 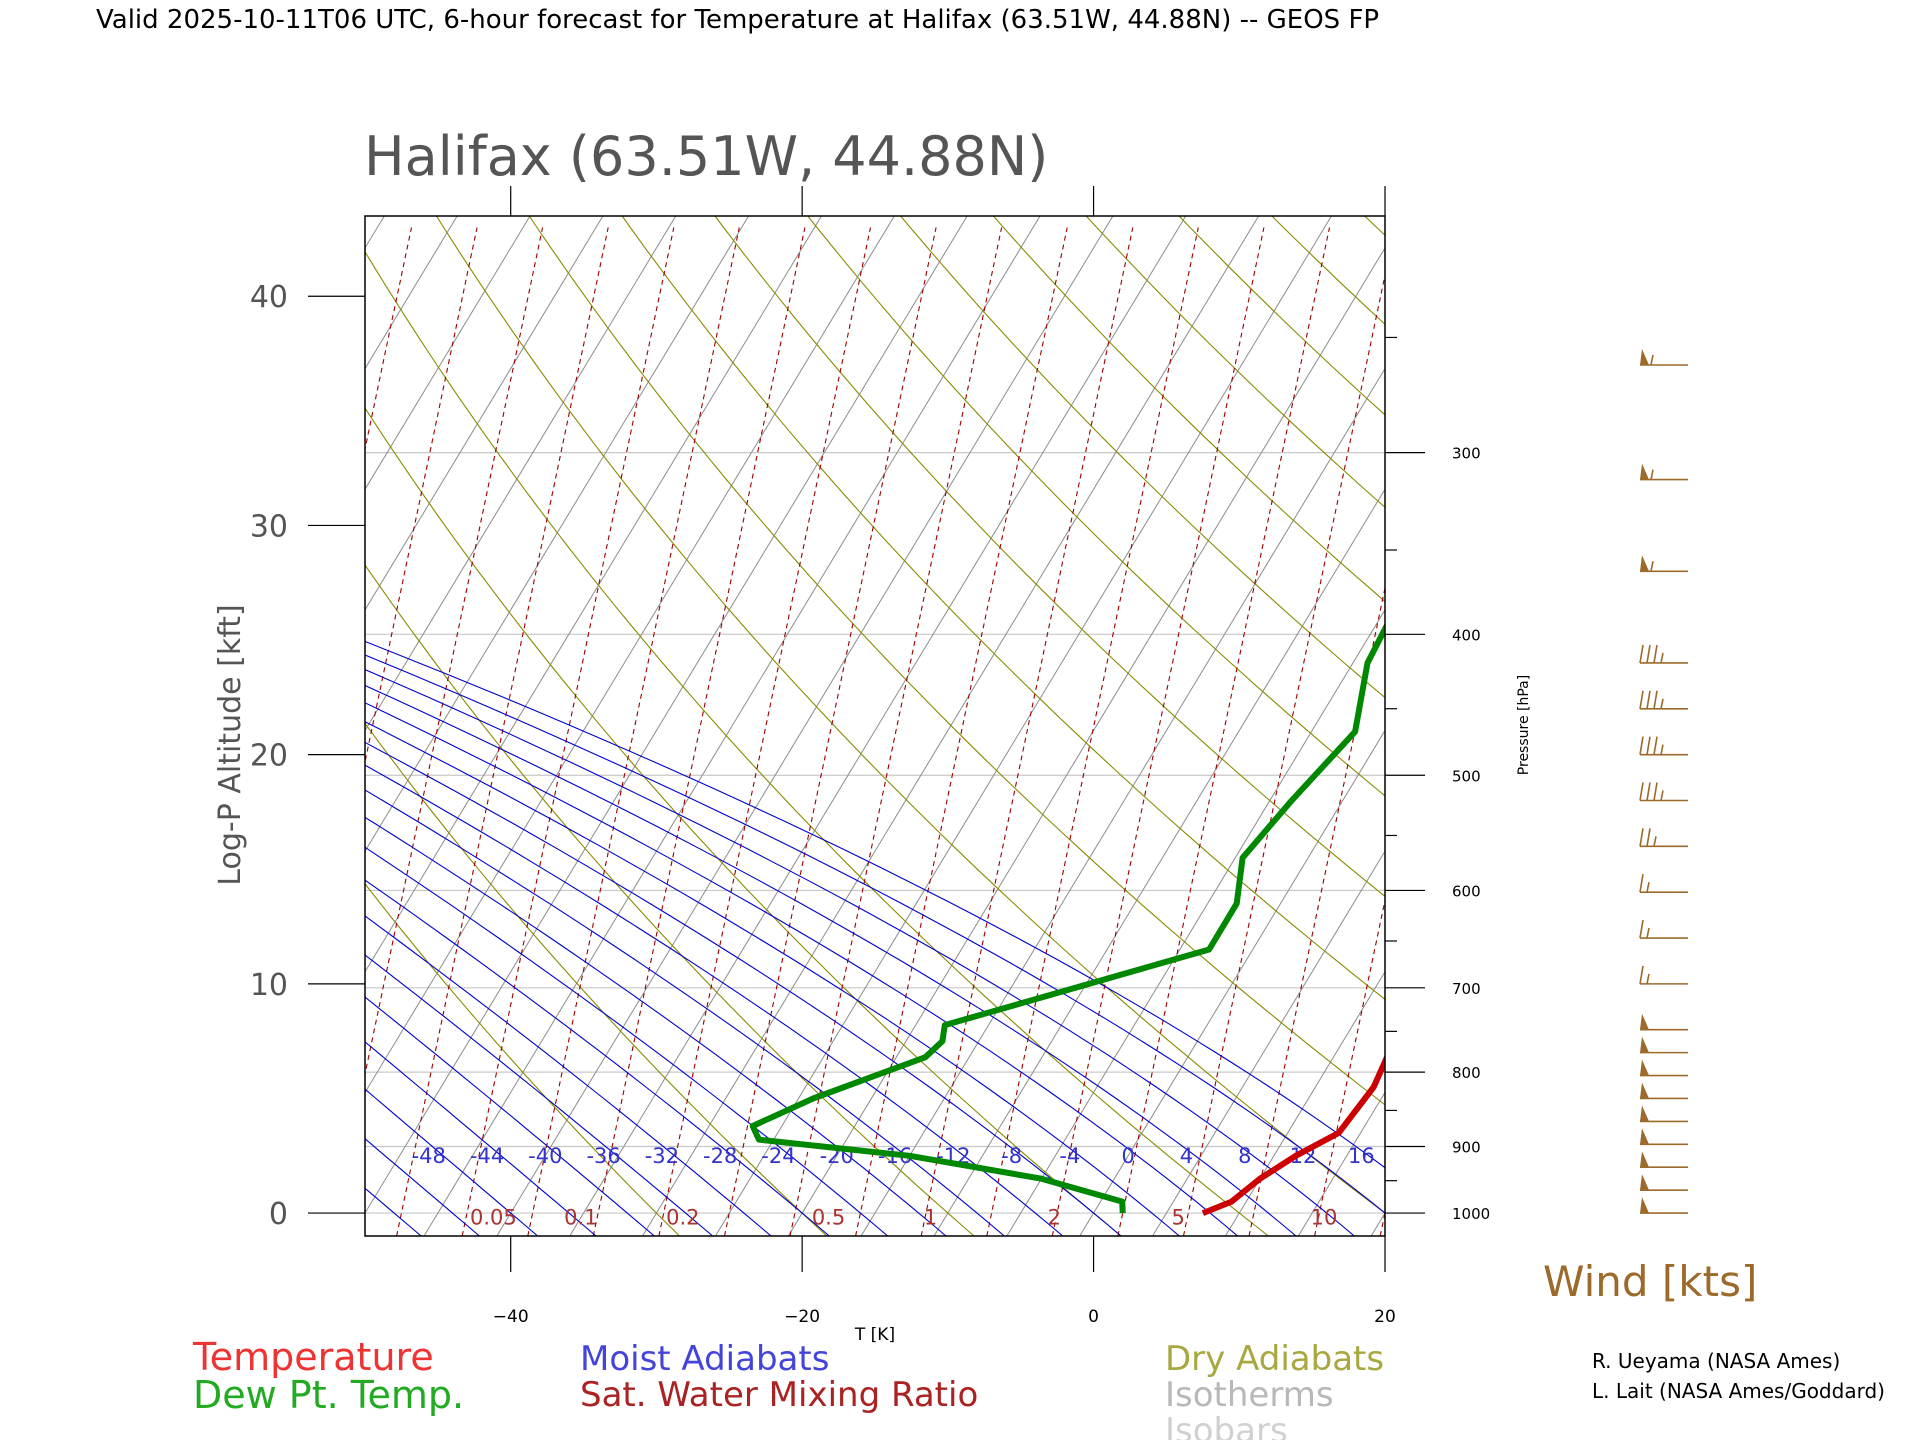 What do you see at coordinates (493, 1218) in the screenshot?
I see `mixing-ratio-label: 0.05` at bounding box center [493, 1218].